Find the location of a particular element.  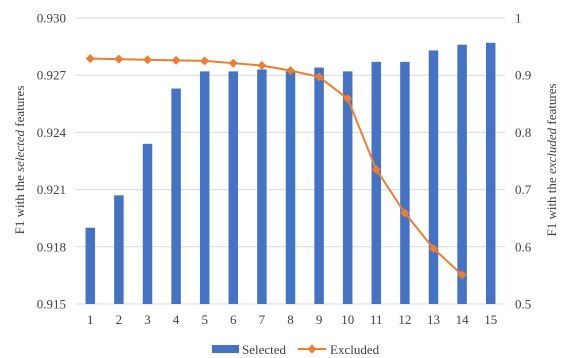

x-tick-label: 9 is located at coordinates (319, 319).